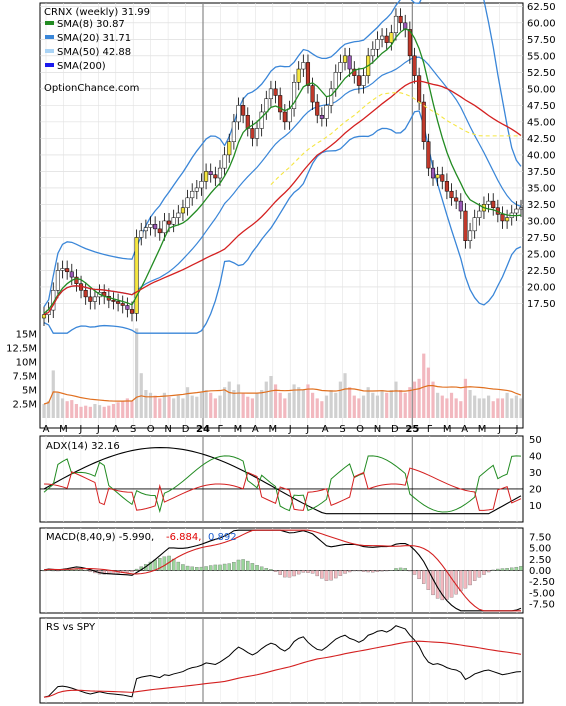 The height and width of the screenshot is (706, 566). What do you see at coordinates (49, 23) in the screenshot?
I see `legend-swatch` at bounding box center [49, 23].